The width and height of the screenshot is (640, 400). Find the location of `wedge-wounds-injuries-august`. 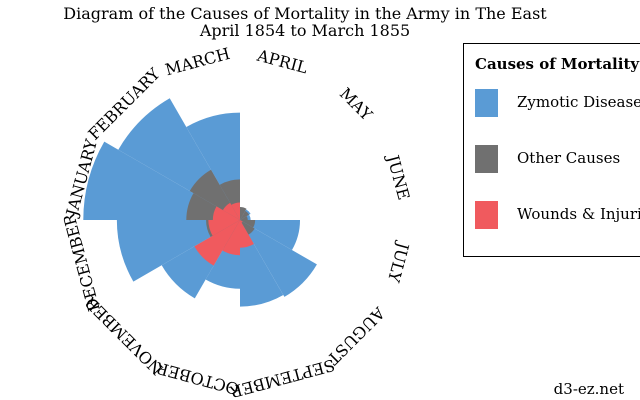

wedge-wounds-injuries-august is located at coordinates (241, 221).